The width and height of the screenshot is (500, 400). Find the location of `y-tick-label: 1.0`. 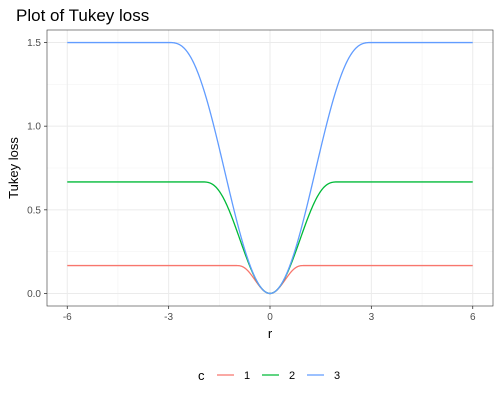

y-tick-label: 1.0 is located at coordinates (34, 127).